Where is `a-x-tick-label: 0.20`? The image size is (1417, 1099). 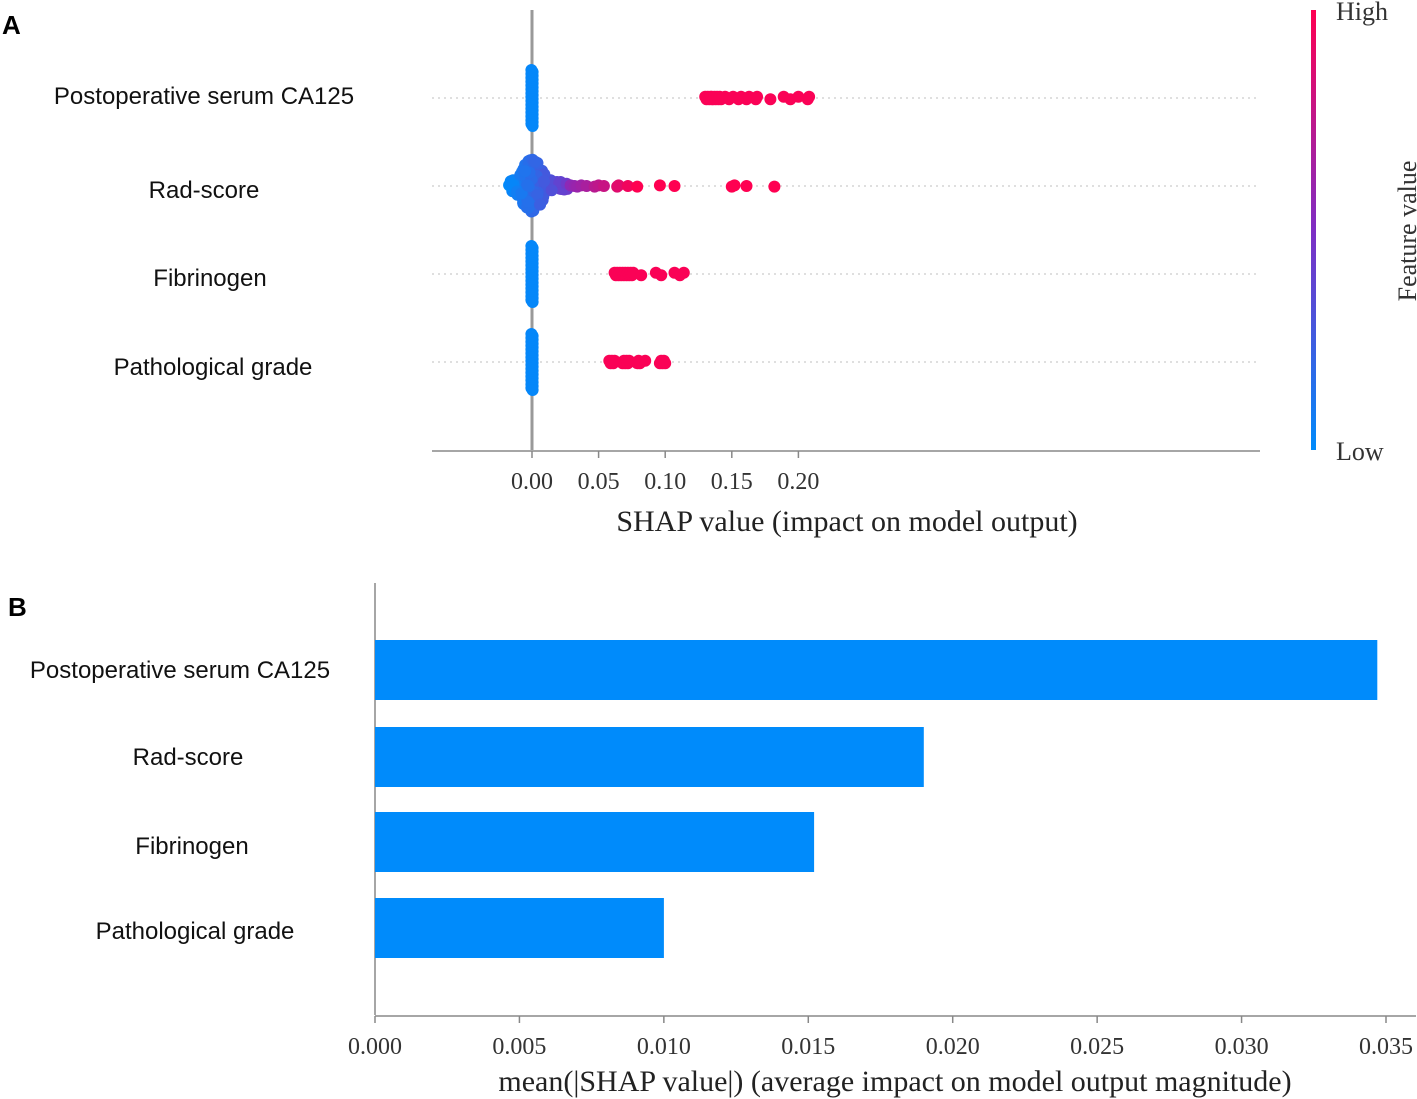 a-x-tick-label: 0.20 is located at coordinates (798, 482).